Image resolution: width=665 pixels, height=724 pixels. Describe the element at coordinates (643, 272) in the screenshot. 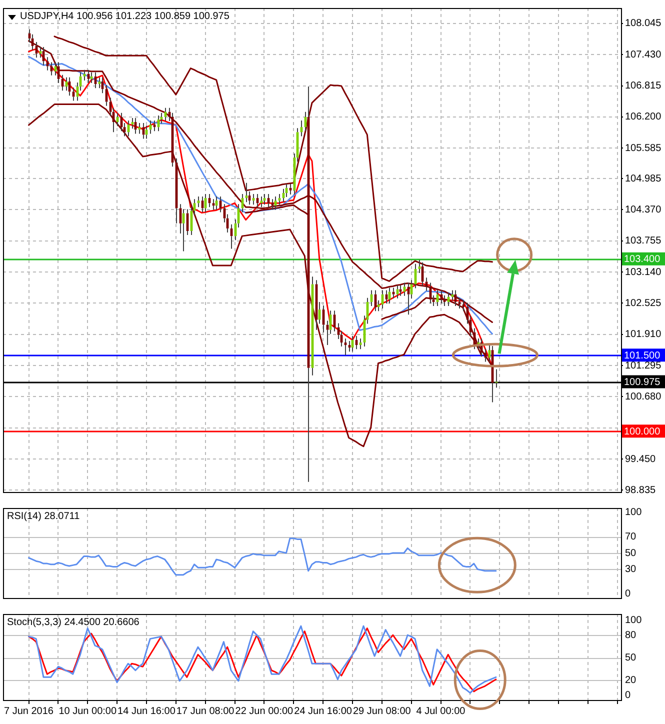

I see `y-tick-label: 103.140` at that location.